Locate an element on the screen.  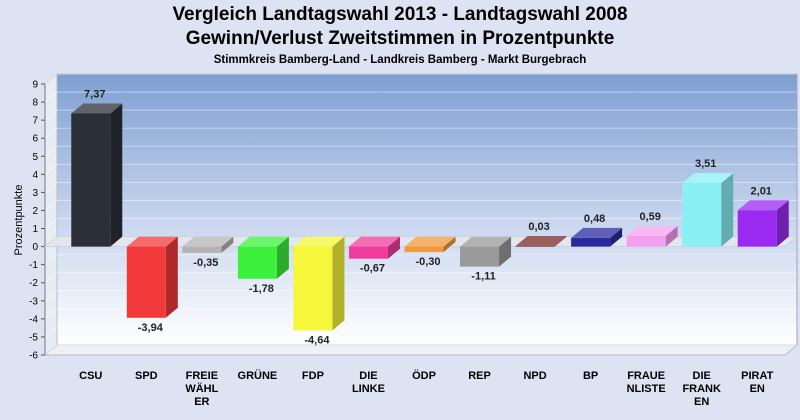
data-label: -0,67 is located at coordinates (372, 269).